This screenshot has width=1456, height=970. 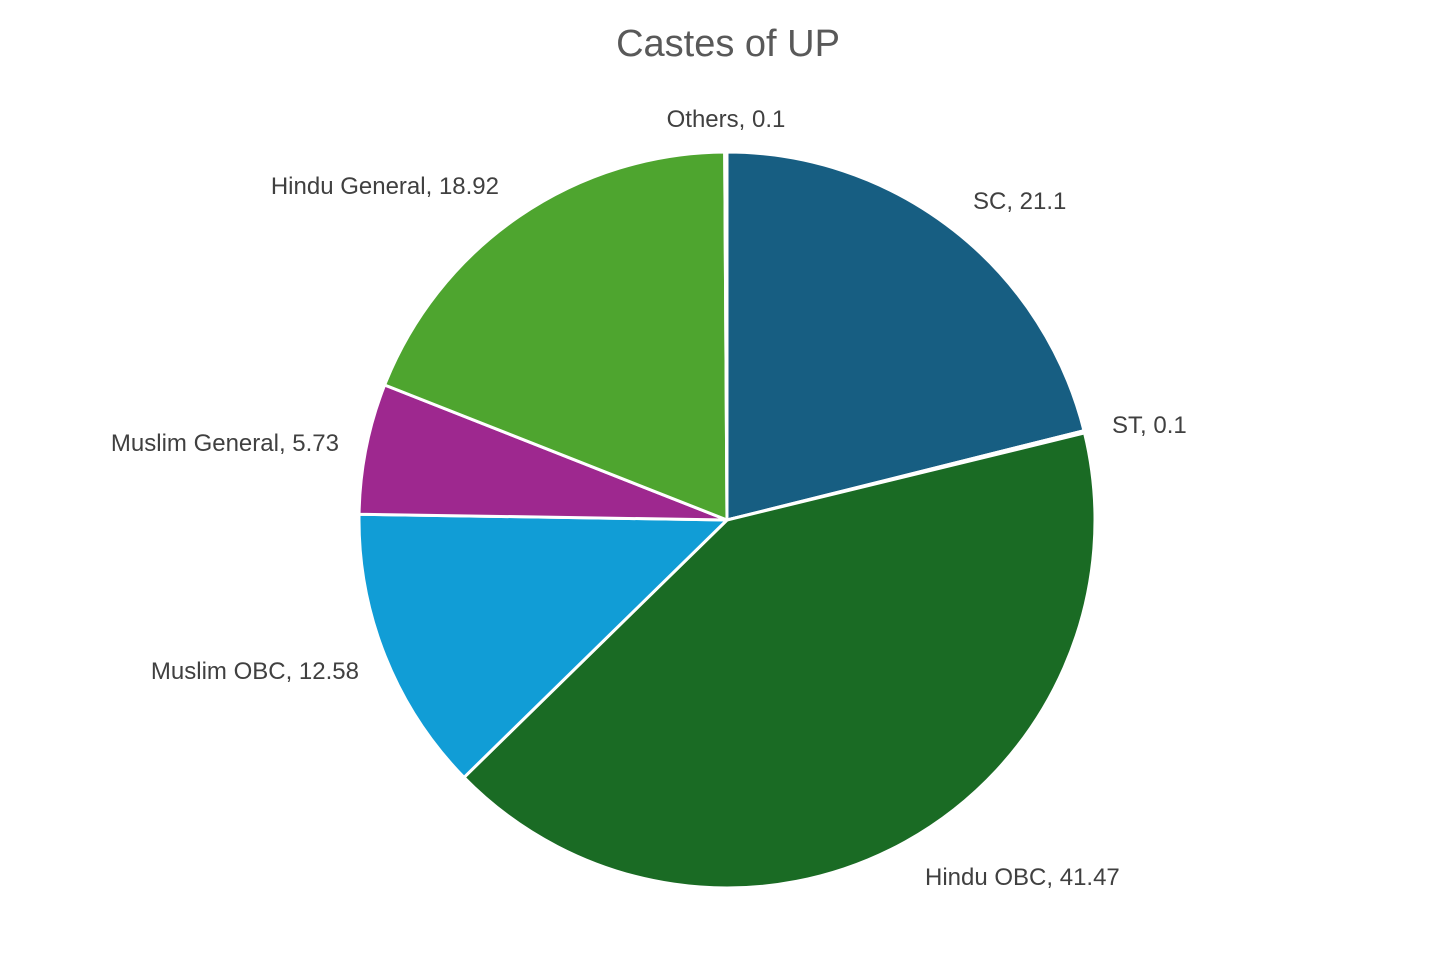 I want to click on pie-slice-muslim-obc, so click(x=543, y=645).